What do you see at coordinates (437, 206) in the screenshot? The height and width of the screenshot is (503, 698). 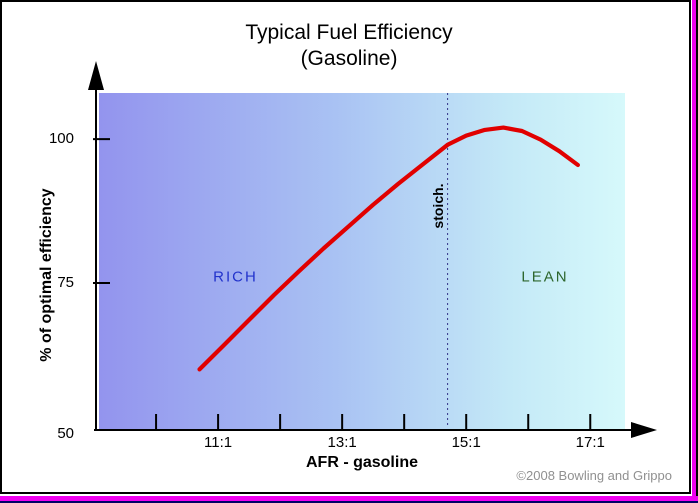 I see `stoich-label: stoich.` at bounding box center [437, 206].